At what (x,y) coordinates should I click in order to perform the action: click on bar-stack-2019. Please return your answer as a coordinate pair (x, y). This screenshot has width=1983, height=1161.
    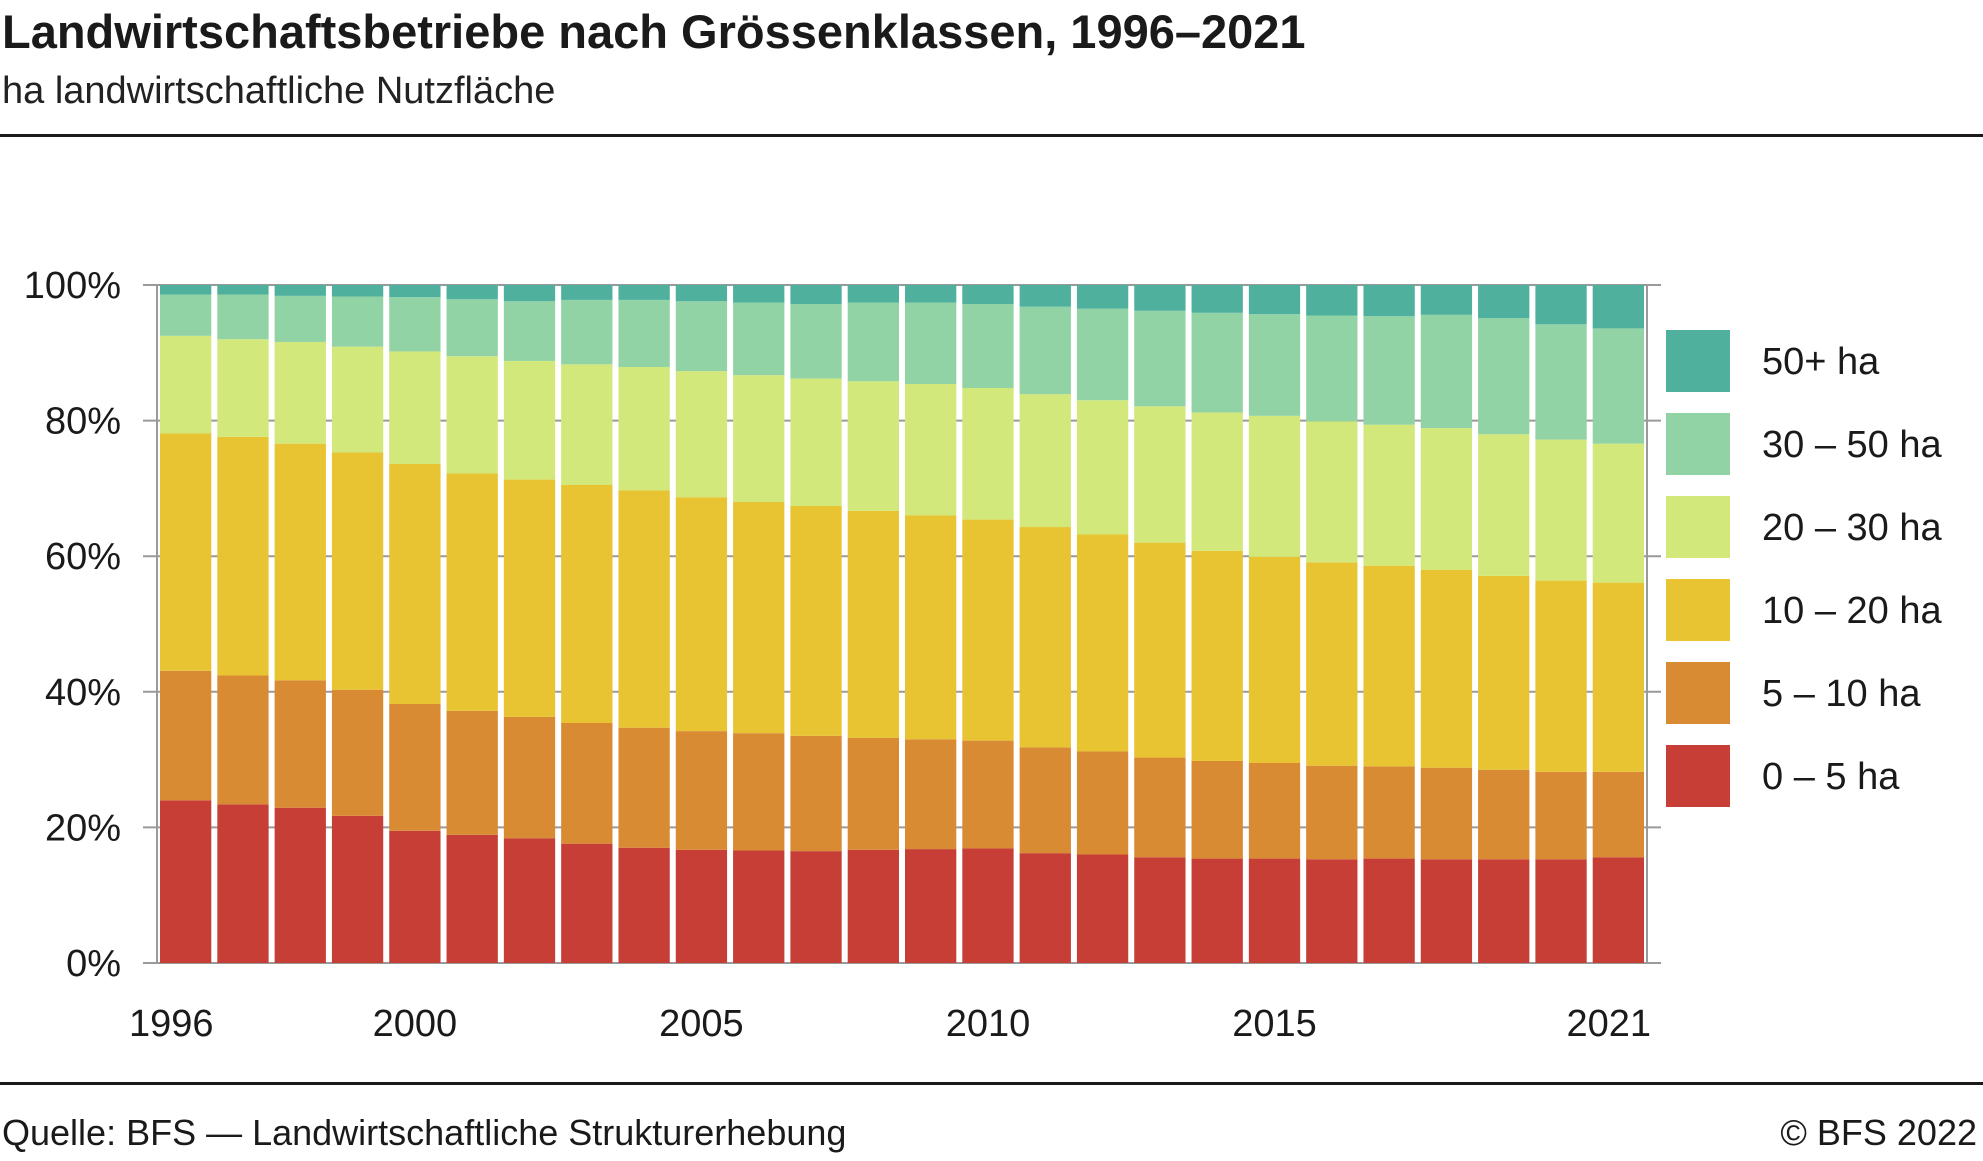
    Looking at the image, I should click on (1504, 624).